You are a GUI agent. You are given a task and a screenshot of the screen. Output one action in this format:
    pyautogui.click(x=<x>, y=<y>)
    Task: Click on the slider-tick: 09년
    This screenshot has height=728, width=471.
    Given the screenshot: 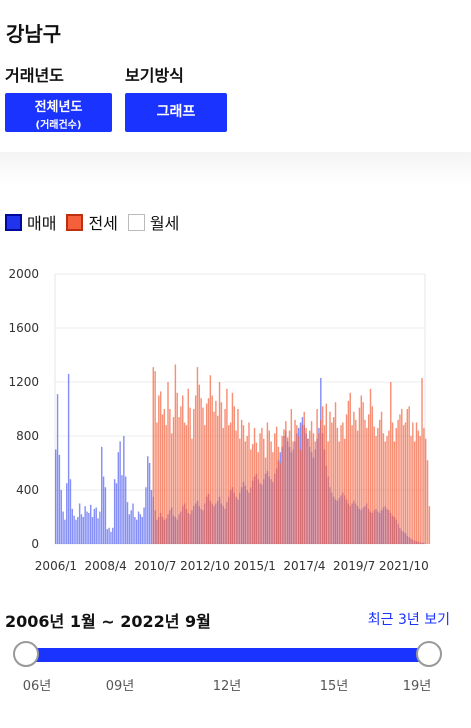 What is the action you would take?
    pyautogui.click(x=120, y=686)
    